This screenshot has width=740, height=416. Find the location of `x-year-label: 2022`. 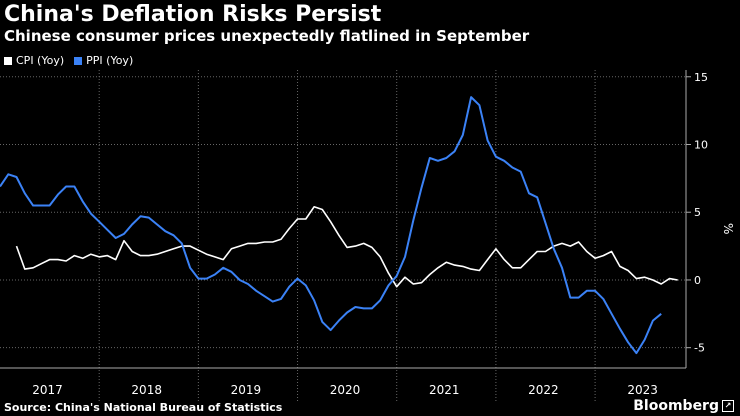

x-year-label: 2022 is located at coordinates (543, 390).